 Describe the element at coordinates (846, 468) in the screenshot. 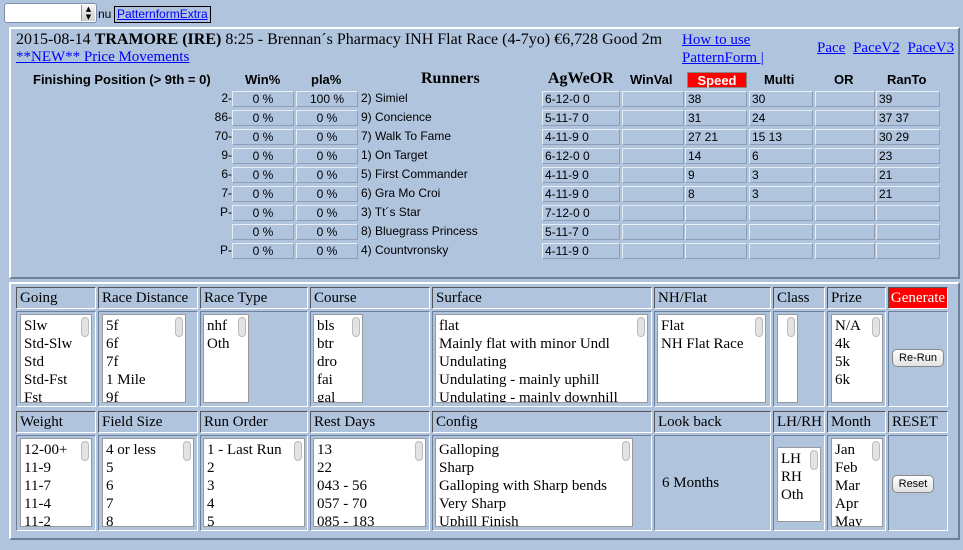

I see `list-option: Feb` at that location.